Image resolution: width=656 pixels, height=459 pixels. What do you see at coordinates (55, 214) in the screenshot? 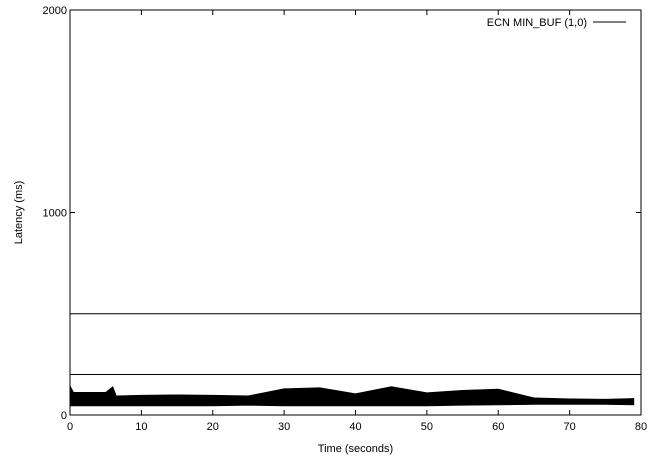
I see `y-tick-label: 1000` at bounding box center [55, 214].